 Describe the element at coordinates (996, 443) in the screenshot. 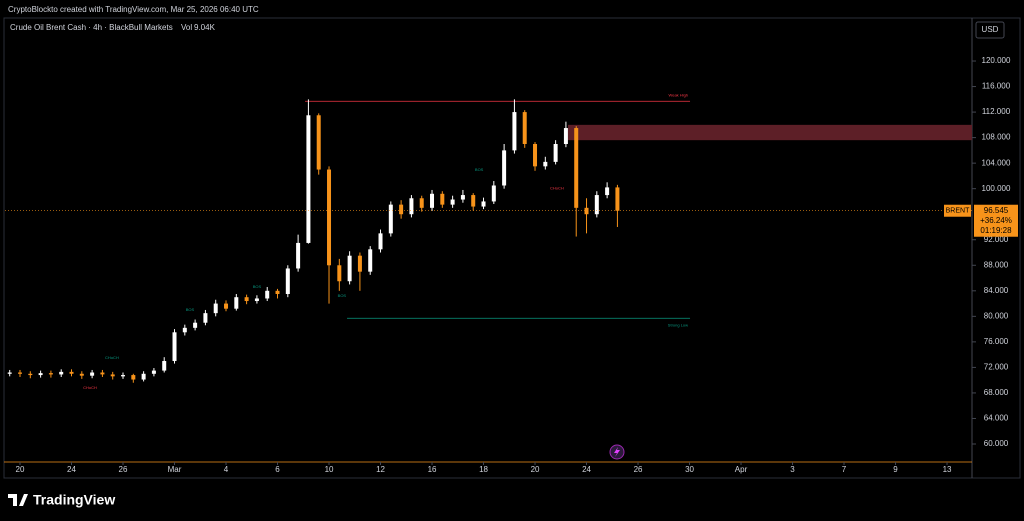

I see `y-tick-label: 60.000` at that location.